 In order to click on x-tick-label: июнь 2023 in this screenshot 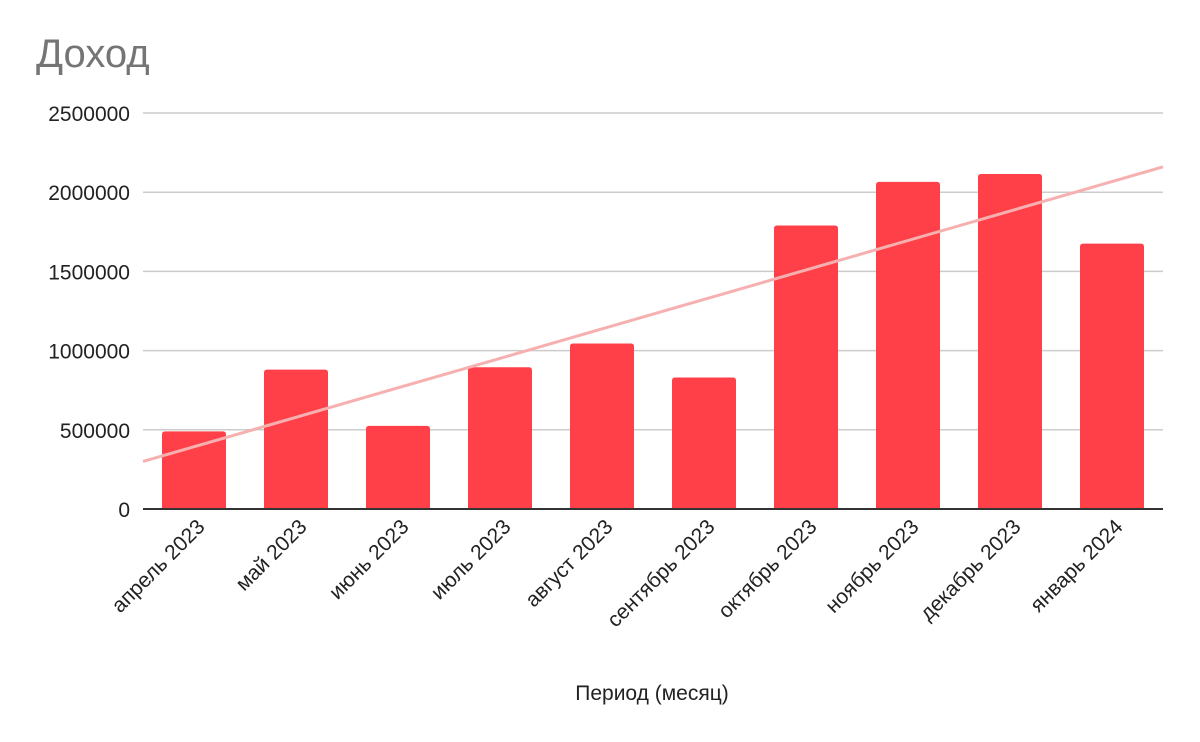, I will do `click(369, 559)`.